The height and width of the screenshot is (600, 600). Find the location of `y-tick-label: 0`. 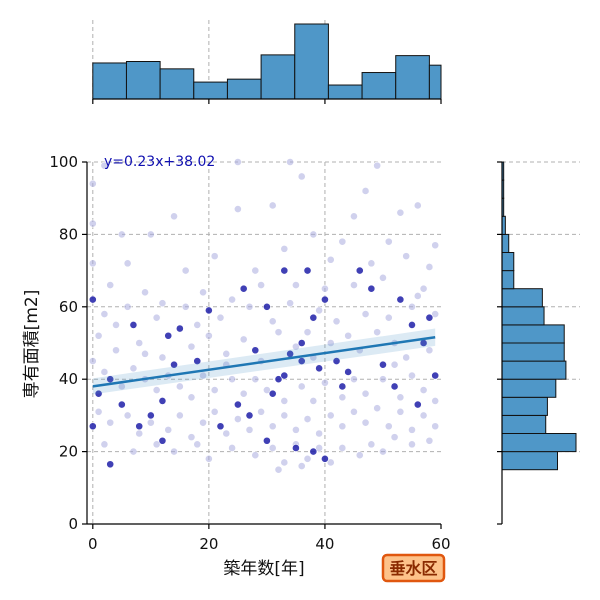

y-tick-label: 0 is located at coordinates (73, 524).